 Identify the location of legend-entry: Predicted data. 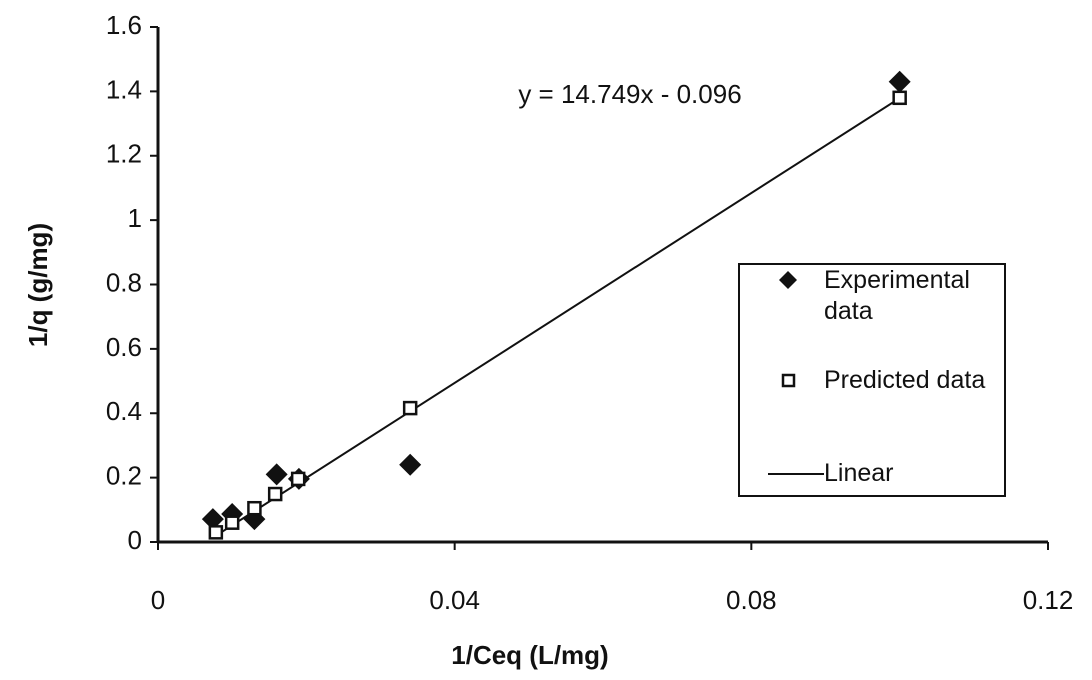
(874, 380).